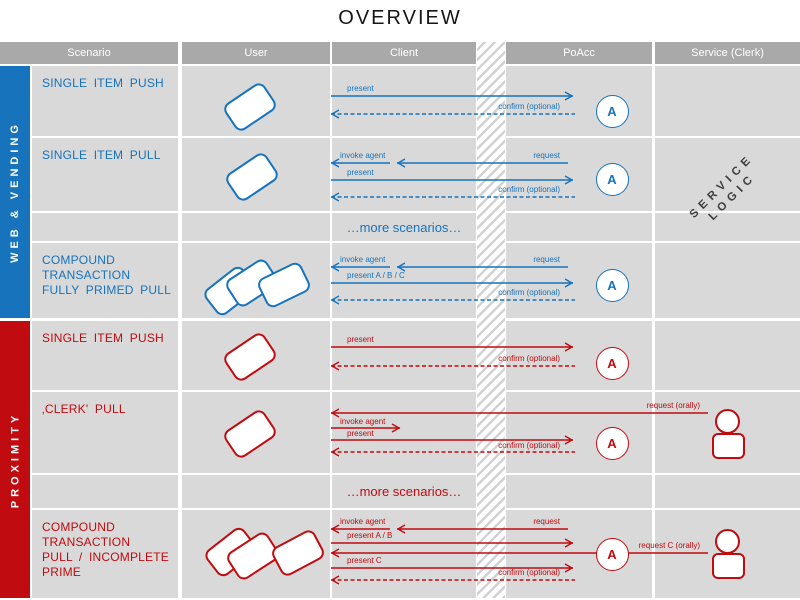 The height and width of the screenshot is (600, 800). What do you see at coordinates (491, 320) in the screenshot?
I see `network-boundary-hatch-strip` at bounding box center [491, 320].